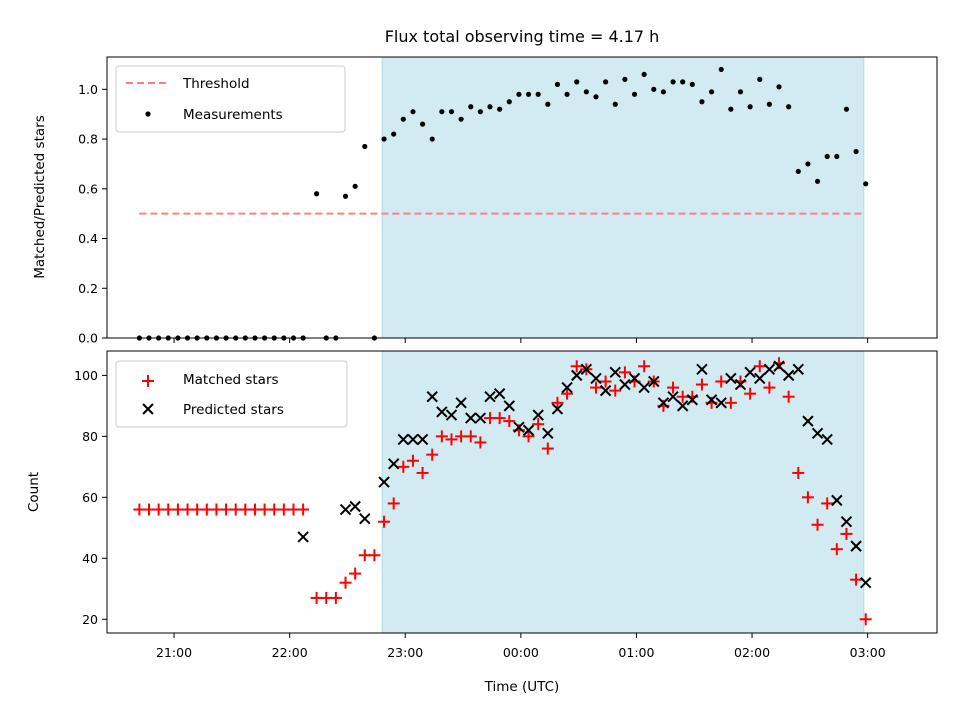 The width and height of the screenshot is (960, 720). I want to click on bottom-y-tick-label: 80, so click(90, 436).